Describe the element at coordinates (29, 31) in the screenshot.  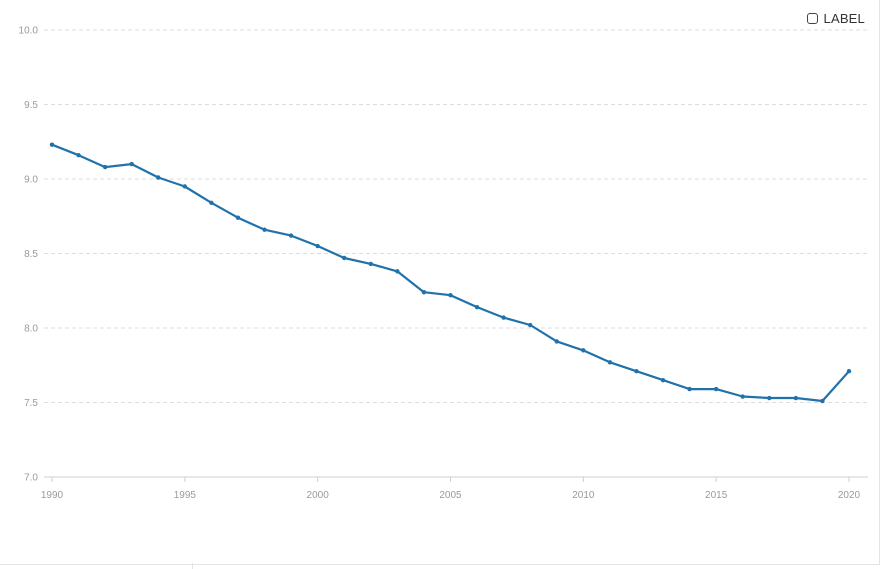
I see `y-tick-label: 10.0` at that location.